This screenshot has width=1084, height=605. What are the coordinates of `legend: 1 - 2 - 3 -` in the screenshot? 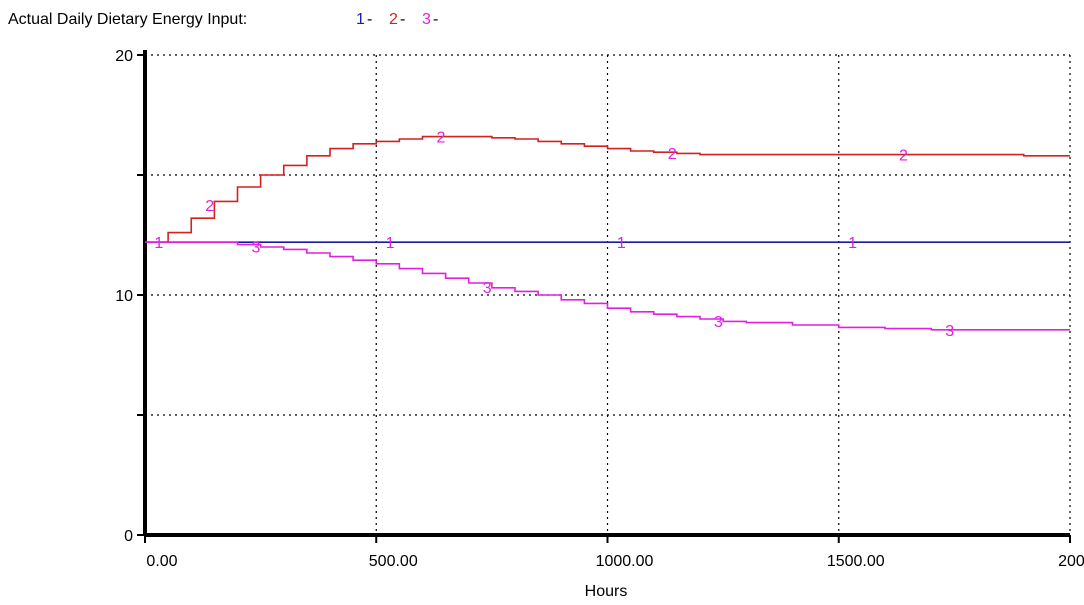 It's located at (397, 19).